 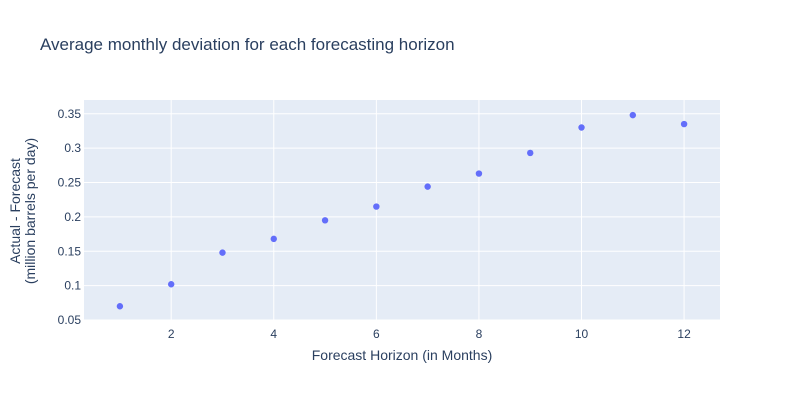 What do you see at coordinates (376, 334) in the screenshot?
I see `x-tick-label: 6` at bounding box center [376, 334].